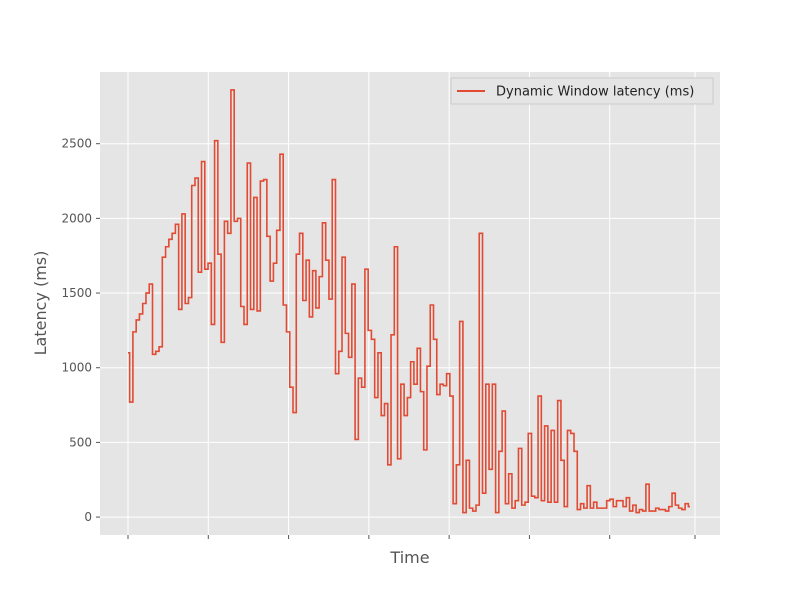 Image resolution: width=800 pixels, height=600 pixels. What do you see at coordinates (88, 517) in the screenshot?
I see `y-tick-label: 0` at bounding box center [88, 517].